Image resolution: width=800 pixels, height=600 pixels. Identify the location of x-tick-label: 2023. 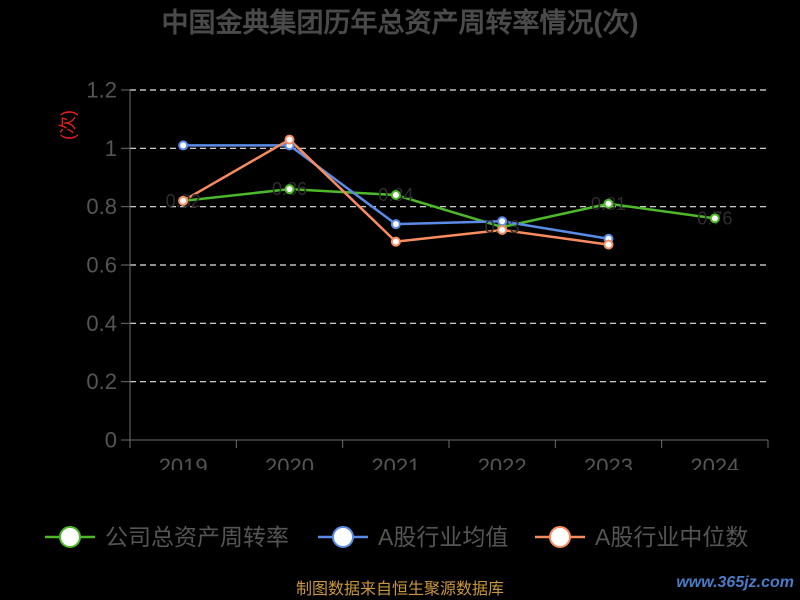
(608, 462).